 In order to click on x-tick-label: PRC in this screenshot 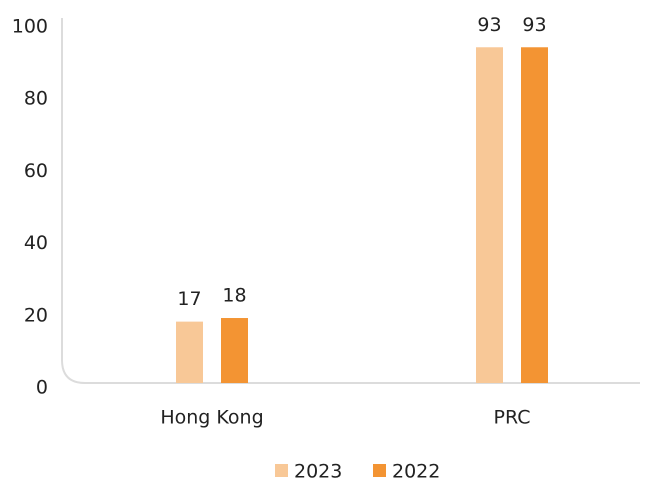, I will do `click(512, 418)`.